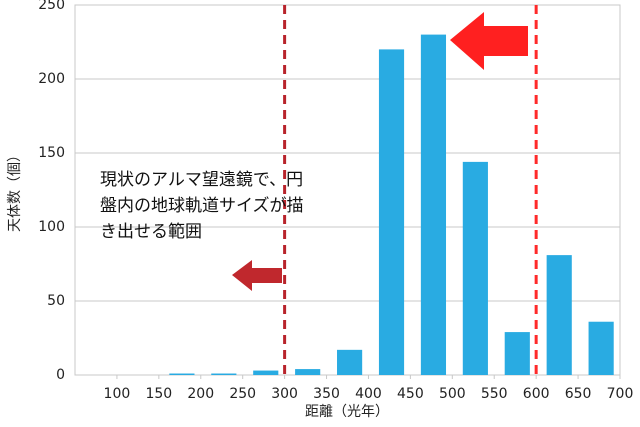 The width and height of the screenshot is (640, 427). What do you see at coordinates (117, 394) in the screenshot?
I see `x-tick-label: 100` at bounding box center [117, 394].